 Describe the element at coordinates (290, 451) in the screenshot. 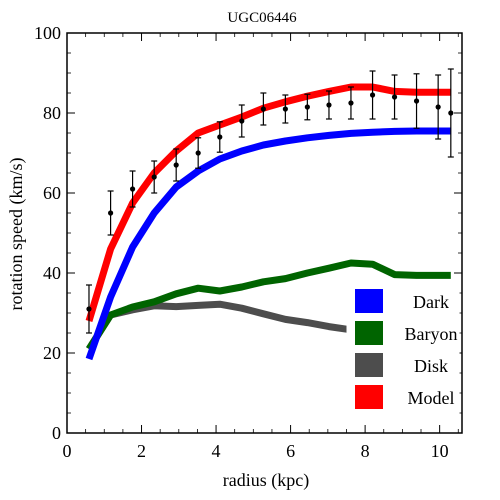

I see `x-tick-label: 6` at that location.